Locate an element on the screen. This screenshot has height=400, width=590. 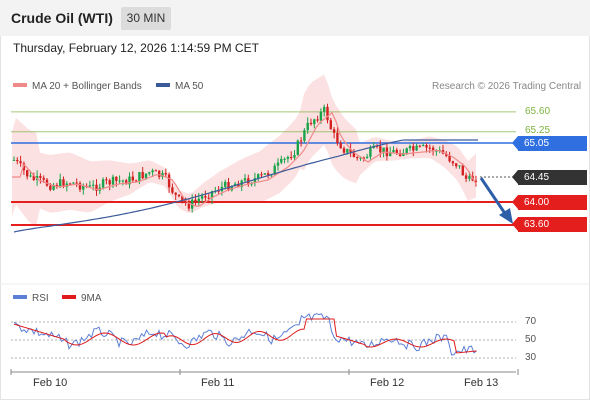
x-label-feb13: Feb 13 is located at coordinates (481, 383).